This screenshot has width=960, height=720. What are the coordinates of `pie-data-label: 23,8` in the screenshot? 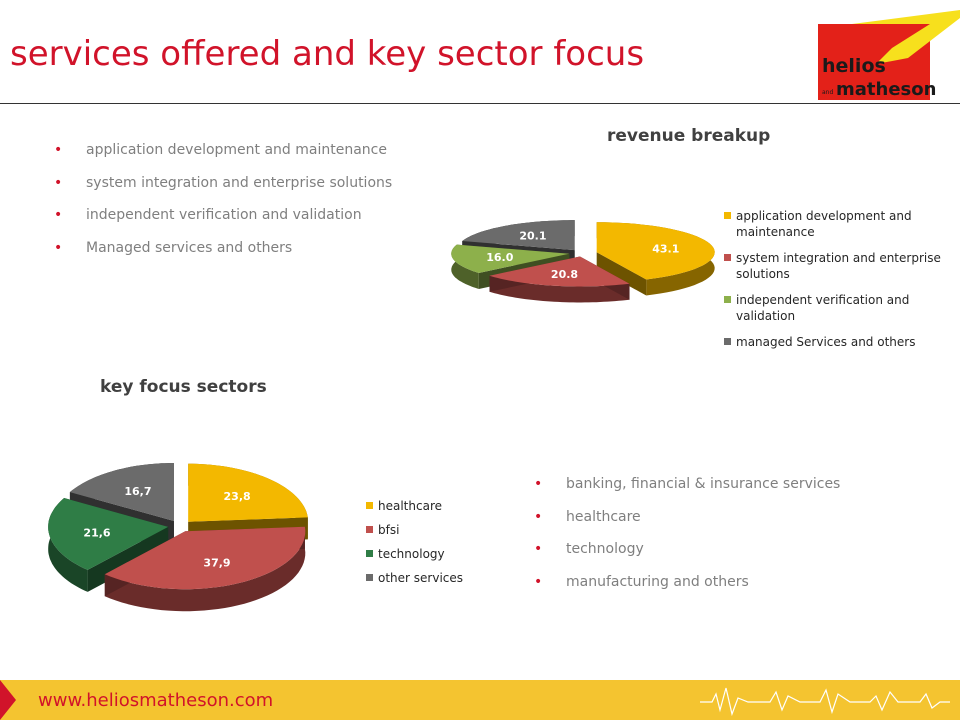 It's located at (237, 496).